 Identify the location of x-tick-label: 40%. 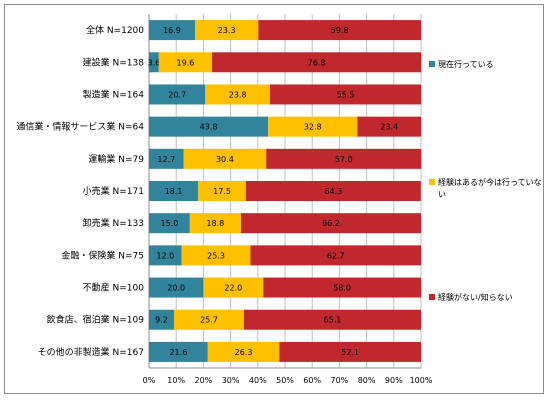
(258, 380).